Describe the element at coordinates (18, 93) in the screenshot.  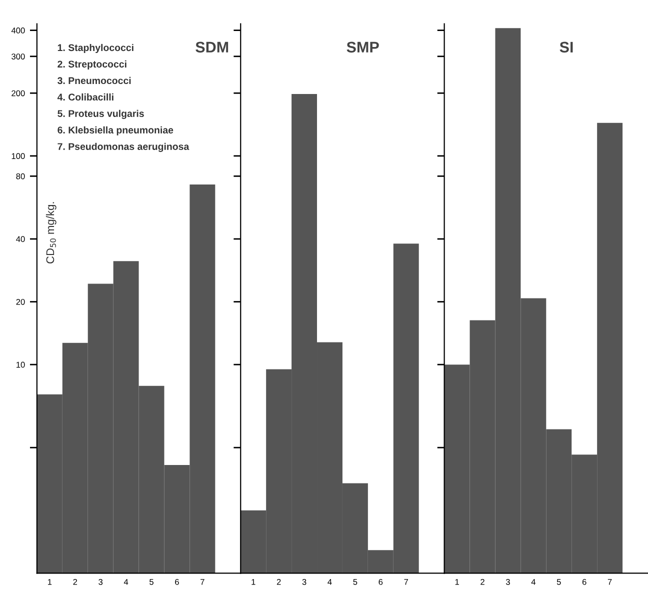
I see `y-tick-label: 200` at that location.